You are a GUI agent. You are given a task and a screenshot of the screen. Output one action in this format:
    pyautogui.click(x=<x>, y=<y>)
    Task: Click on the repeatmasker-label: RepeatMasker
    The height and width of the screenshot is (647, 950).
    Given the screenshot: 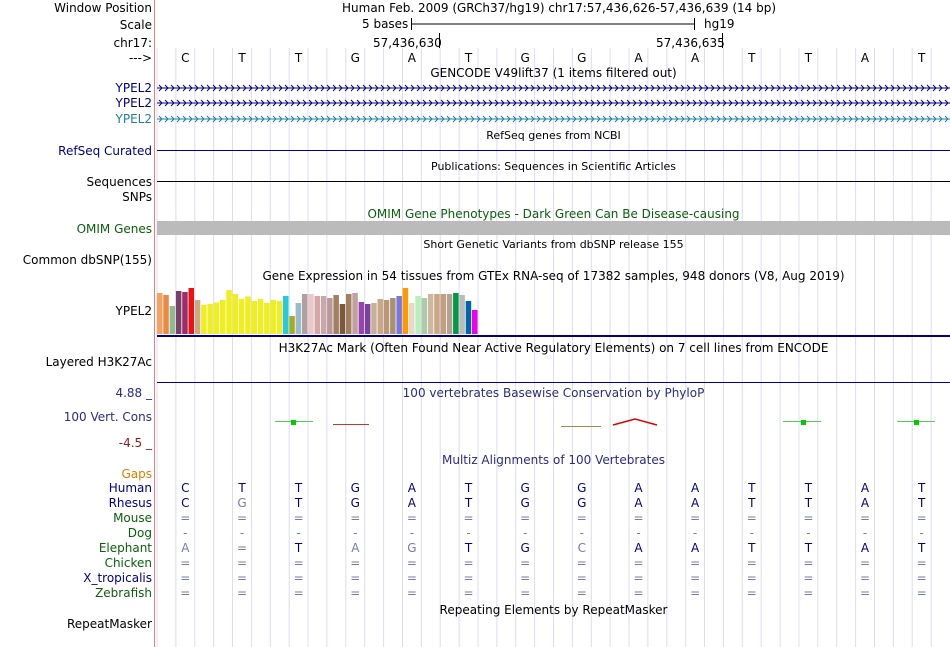 What is the action you would take?
    pyautogui.click(x=109, y=624)
    